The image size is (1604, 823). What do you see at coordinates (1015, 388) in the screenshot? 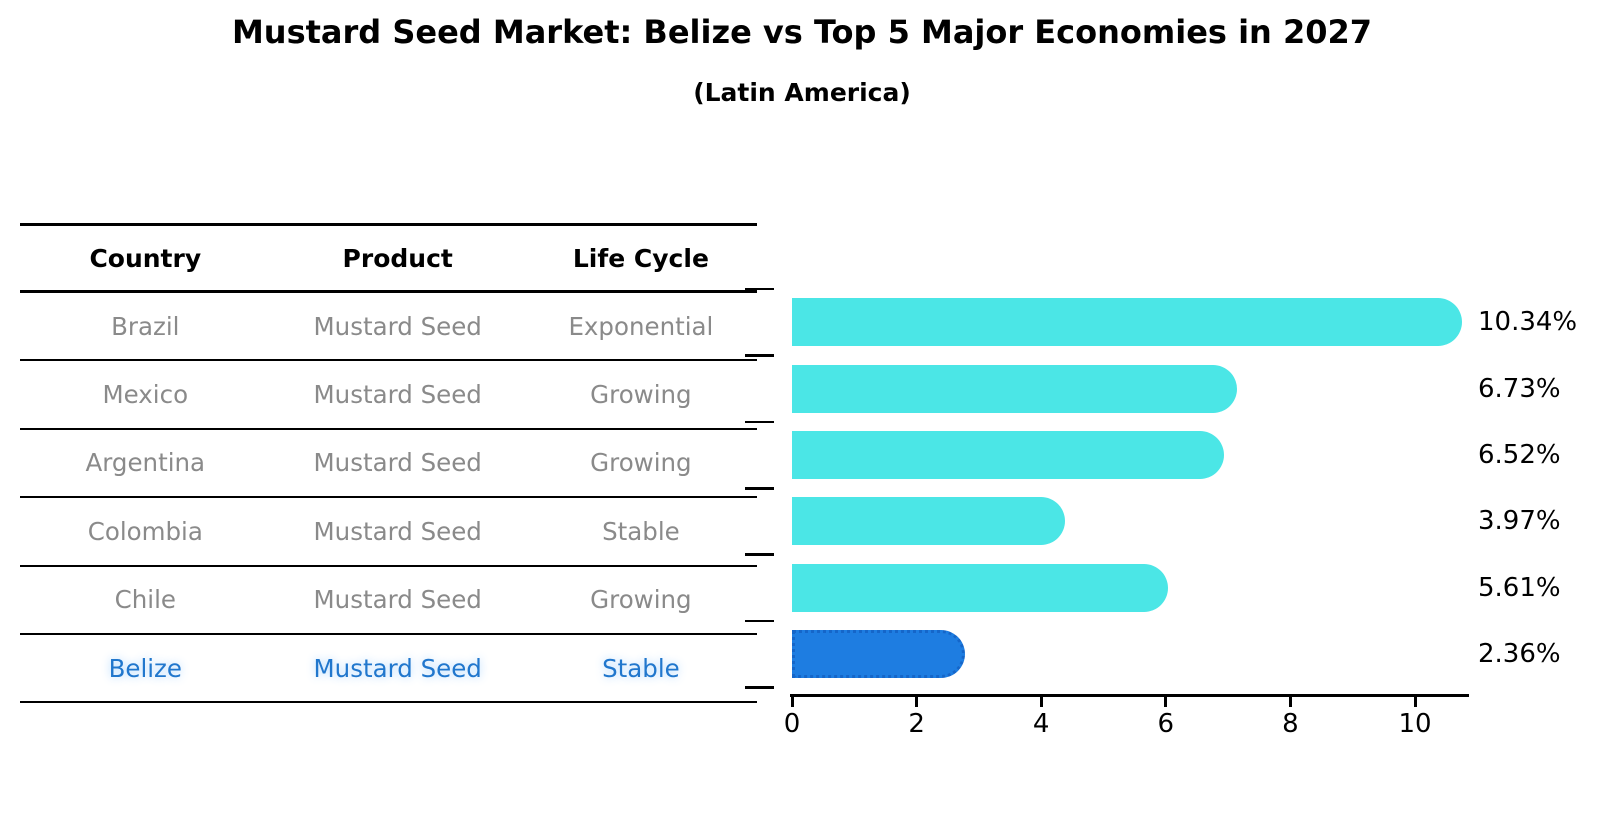
I see `bar-mexico` at bounding box center [1015, 388].